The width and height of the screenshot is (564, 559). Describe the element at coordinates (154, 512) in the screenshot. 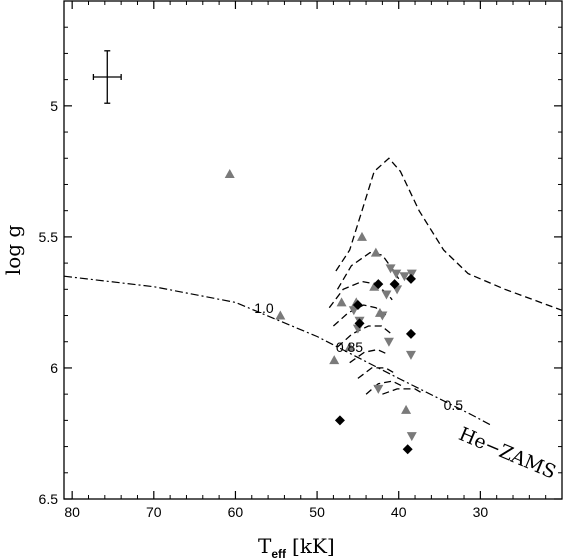

I see `x-tick-label: 70` at that location.